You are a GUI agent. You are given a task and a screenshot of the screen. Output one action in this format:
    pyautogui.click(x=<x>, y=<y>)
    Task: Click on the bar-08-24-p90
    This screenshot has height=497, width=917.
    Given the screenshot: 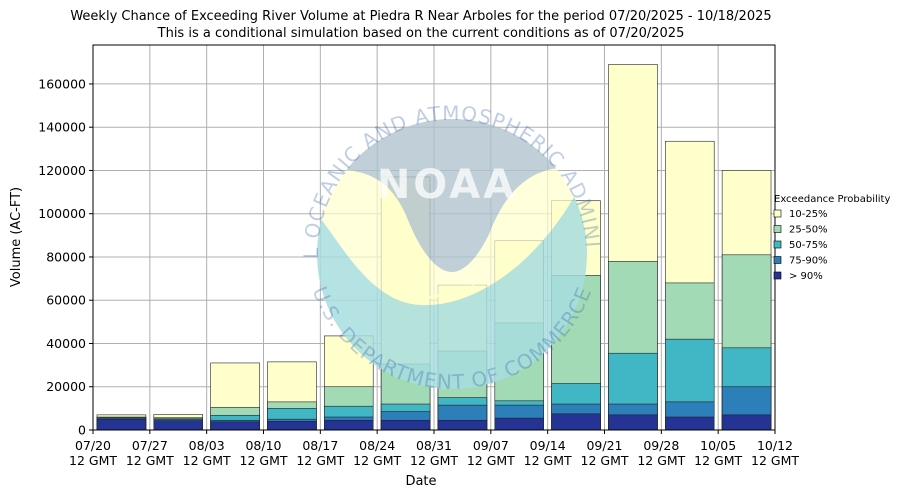 What is the action you would take?
    pyautogui.click(x=405, y=425)
    